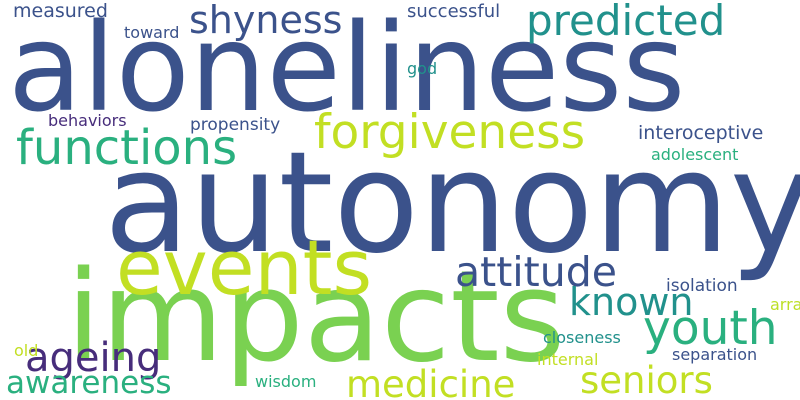  I want to click on word-functions: functions, so click(127, 148).